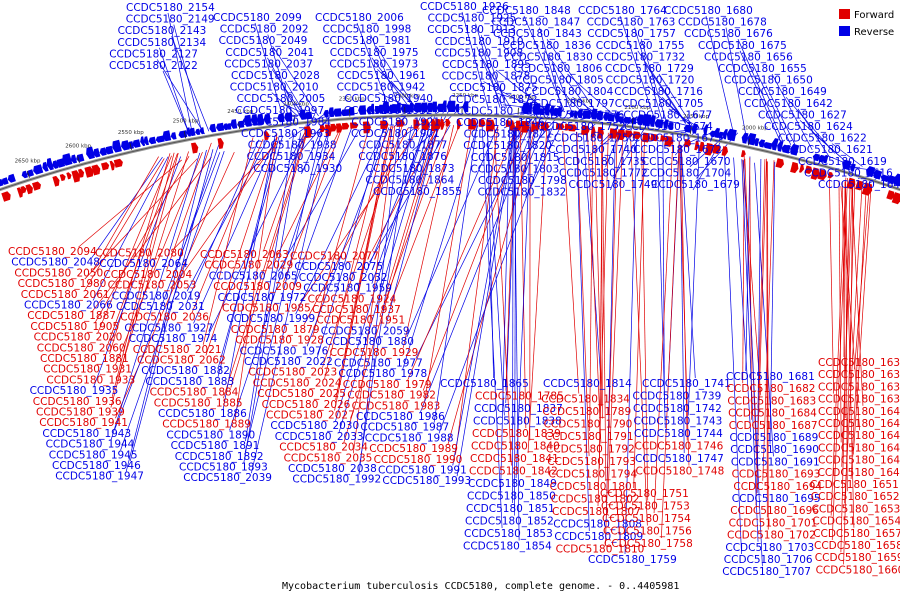 This screenshot has width=900, height=600. I want to click on gene-label: CCDC5180_1937, so click(356, 310).